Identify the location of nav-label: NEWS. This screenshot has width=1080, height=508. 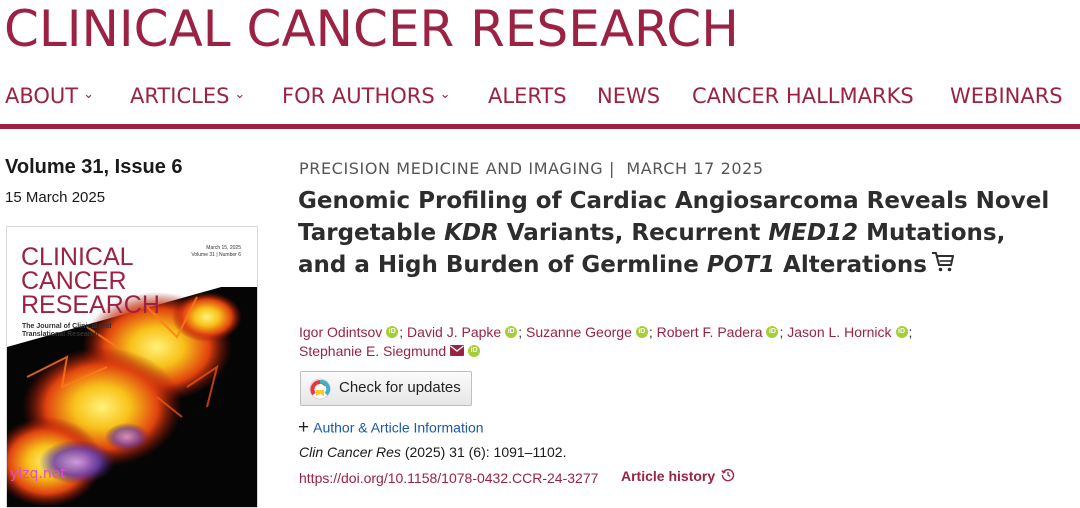
(629, 96).